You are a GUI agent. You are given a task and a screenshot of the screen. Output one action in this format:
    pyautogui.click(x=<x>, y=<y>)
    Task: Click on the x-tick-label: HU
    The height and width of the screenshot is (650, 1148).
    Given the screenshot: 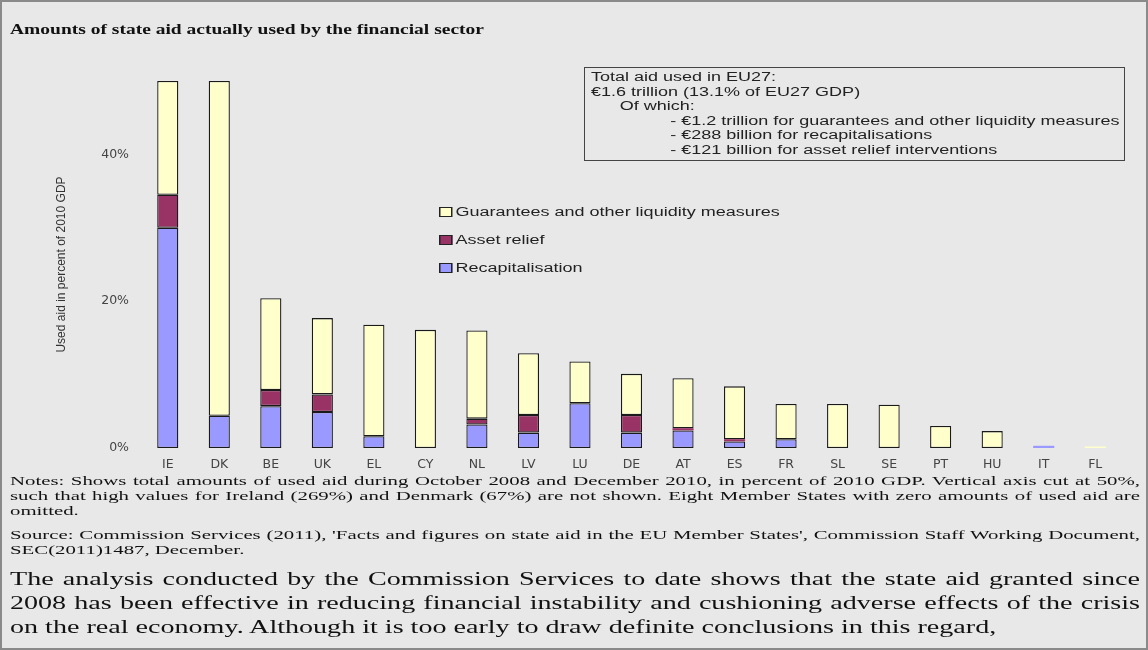 What is the action you would take?
    pyautogui.click(x=992, y=463)
    